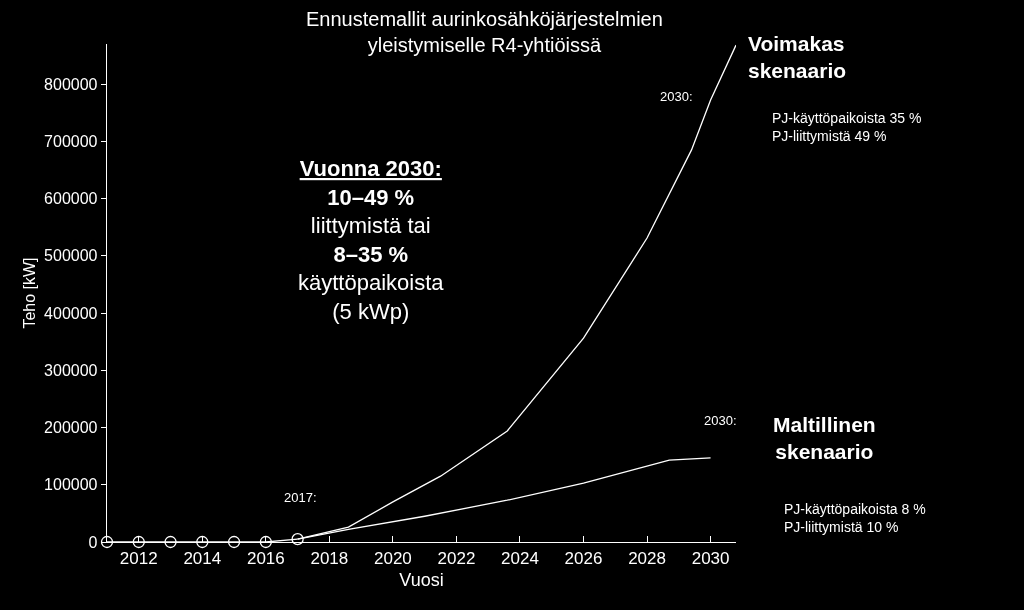  Describe the element at coordinates (797, 57) in the screenshot. I see `series-label: Voimakas skenaario` at that location.